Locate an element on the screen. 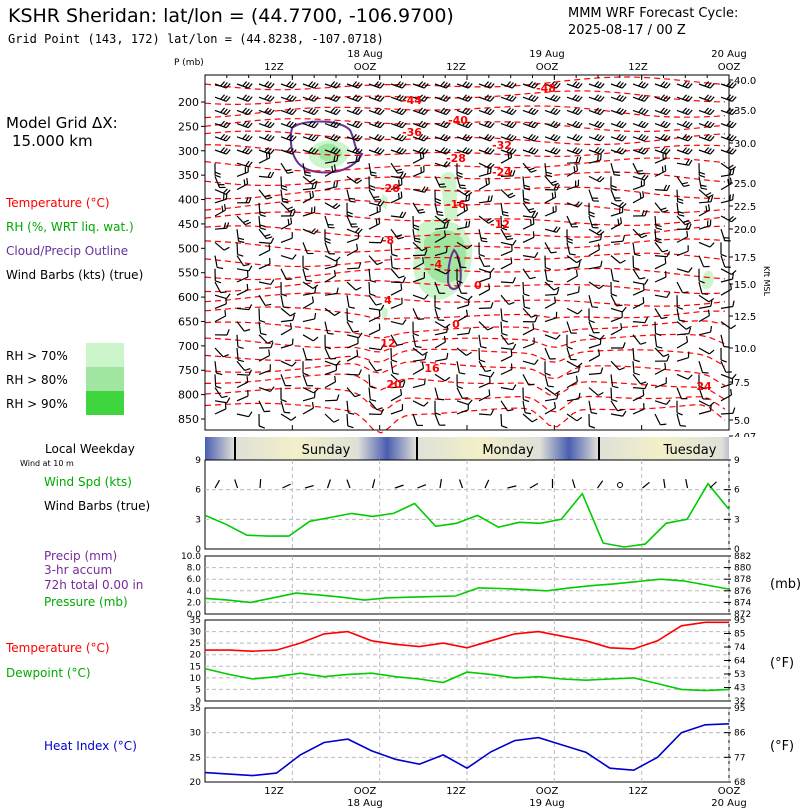  temperature-panel-frame is located at coordinates (467, 660).